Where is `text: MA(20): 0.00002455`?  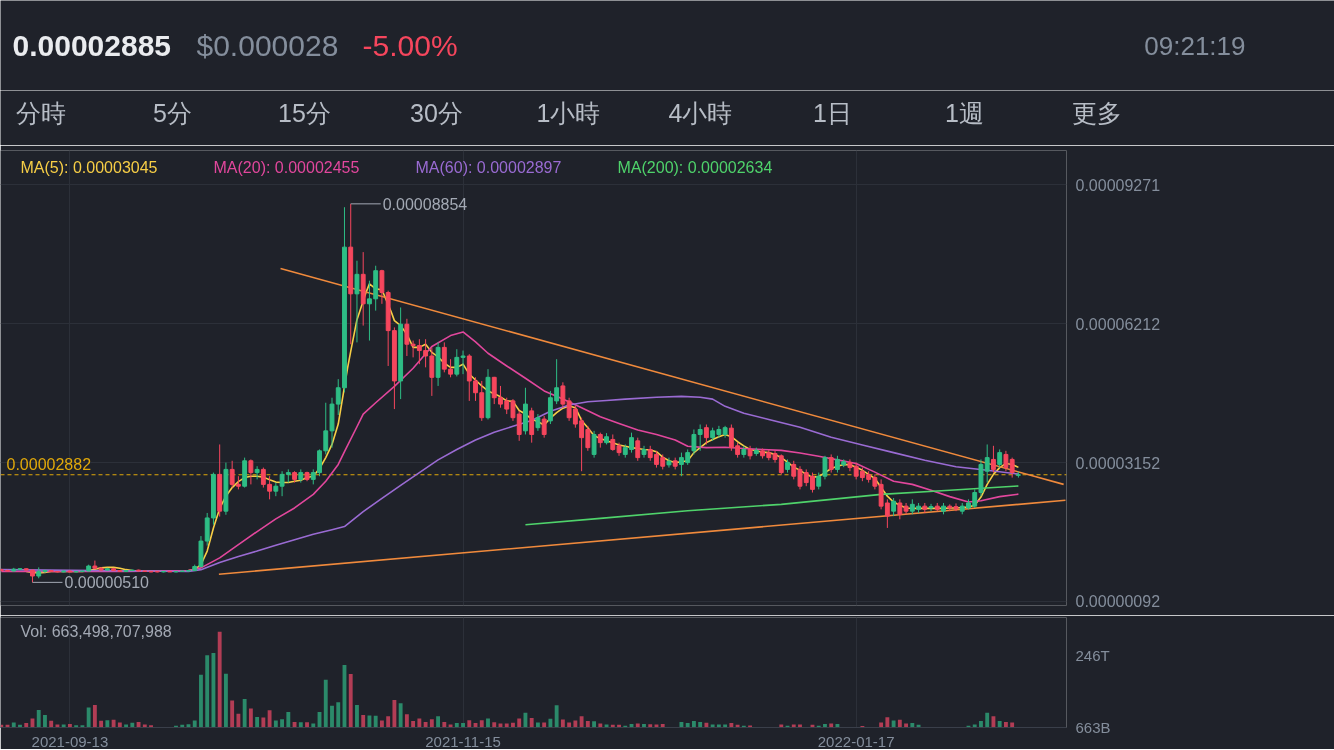 text: MA(20): 0.00002455 is located at coordinates (286, 167).